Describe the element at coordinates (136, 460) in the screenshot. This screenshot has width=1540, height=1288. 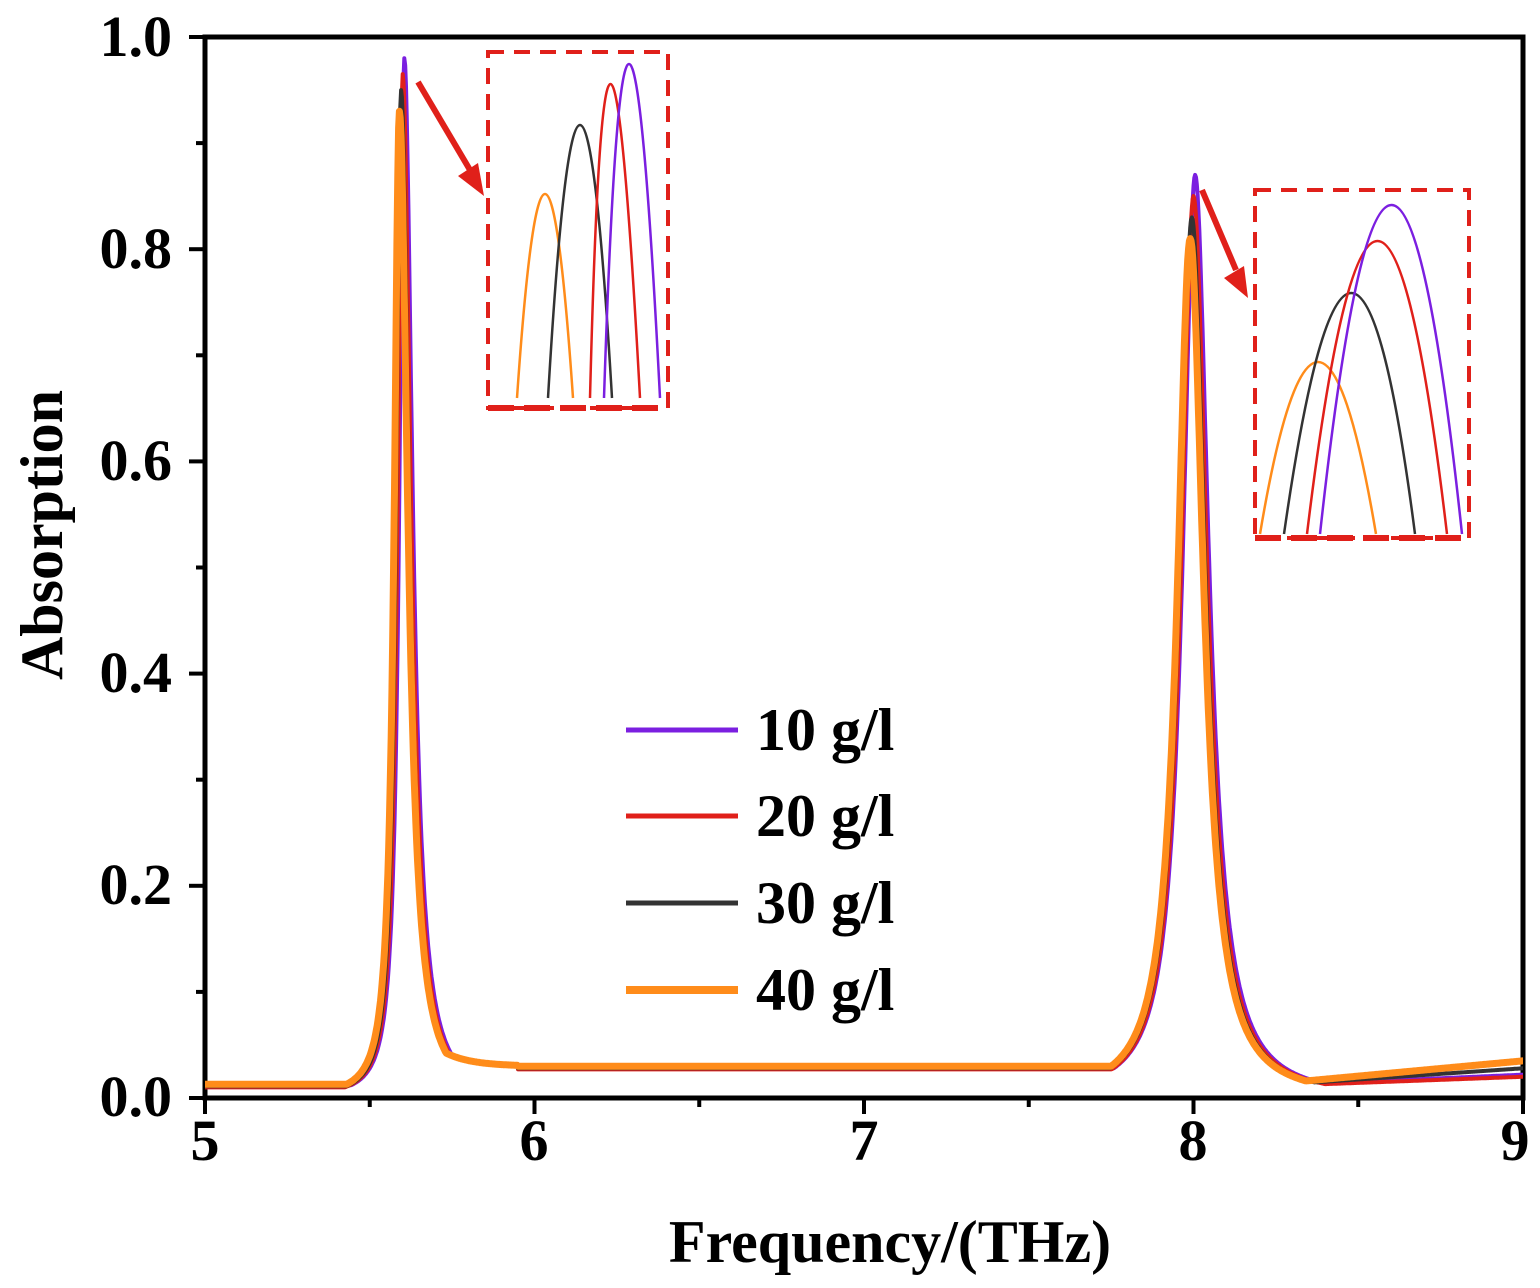
I see `y-tick-label-3: 0.6` at that location.